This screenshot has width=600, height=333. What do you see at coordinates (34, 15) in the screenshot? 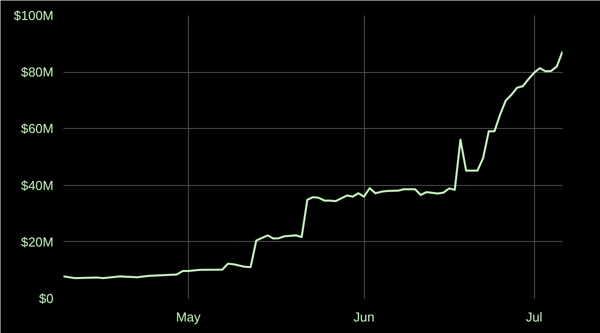
I see `y-tick-label: $100M` at bounding box center [34, 15].